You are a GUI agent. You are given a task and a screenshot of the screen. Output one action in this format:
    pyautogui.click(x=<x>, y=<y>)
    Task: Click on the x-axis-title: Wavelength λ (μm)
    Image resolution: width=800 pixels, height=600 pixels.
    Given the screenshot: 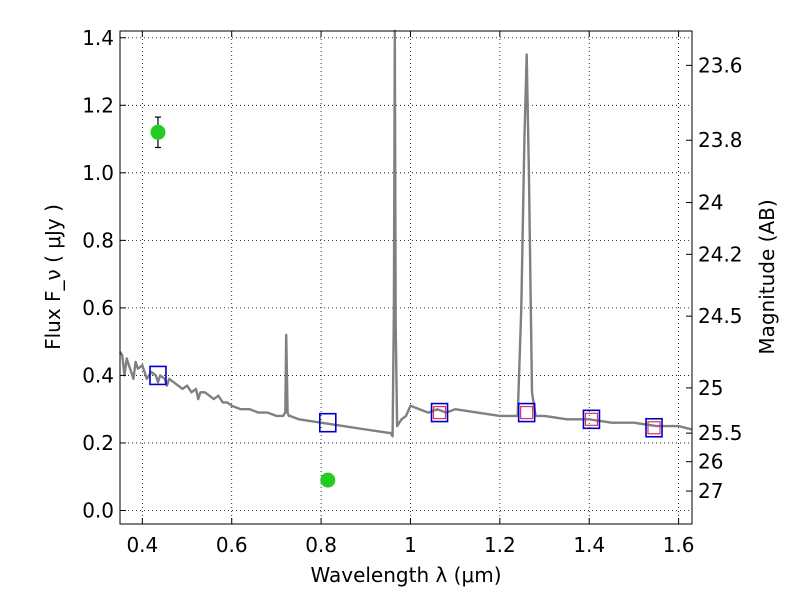 What is the action you would take?
    pyautogui.click(x=405, y=575)
    